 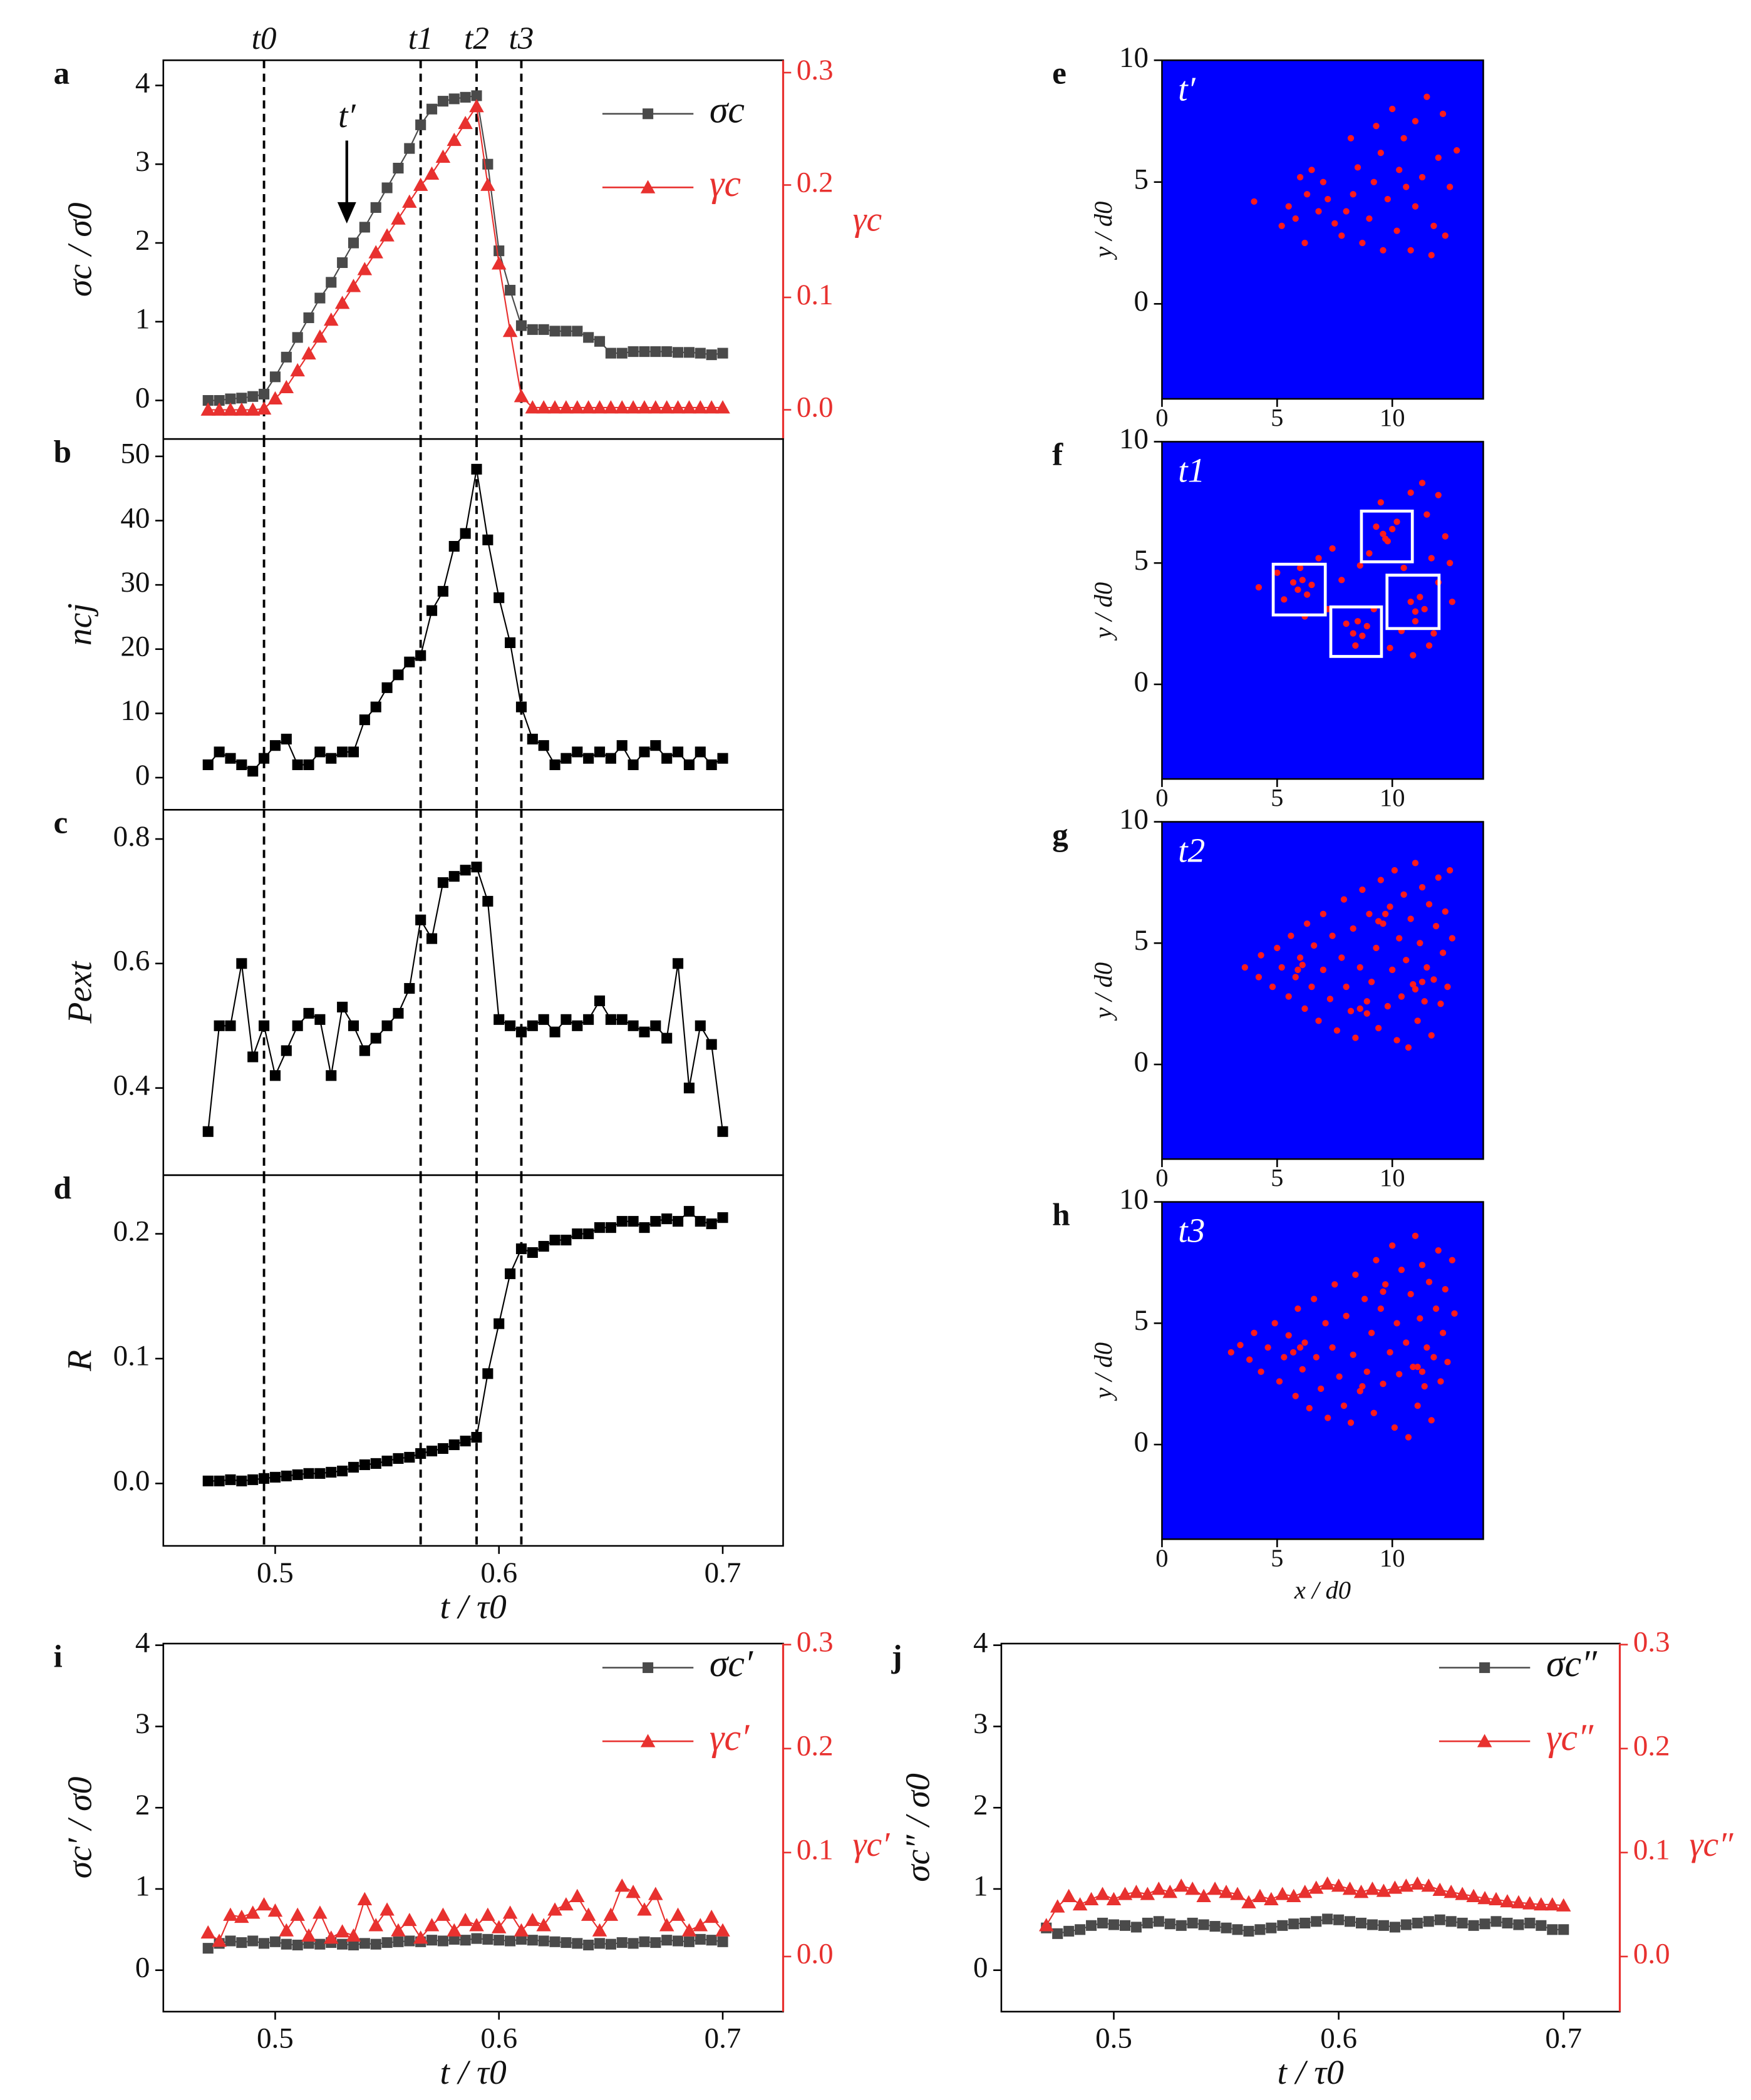 What do you see at coordinates (131, 1356) in the screenshot?
I see `y-tick-label: 0.1` at bounding box center [131, 1356].